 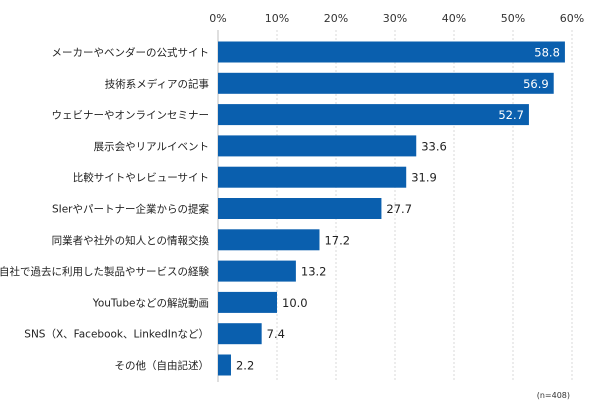 I want to click on value-label-2: 56.9, so click(x=536, y=84).